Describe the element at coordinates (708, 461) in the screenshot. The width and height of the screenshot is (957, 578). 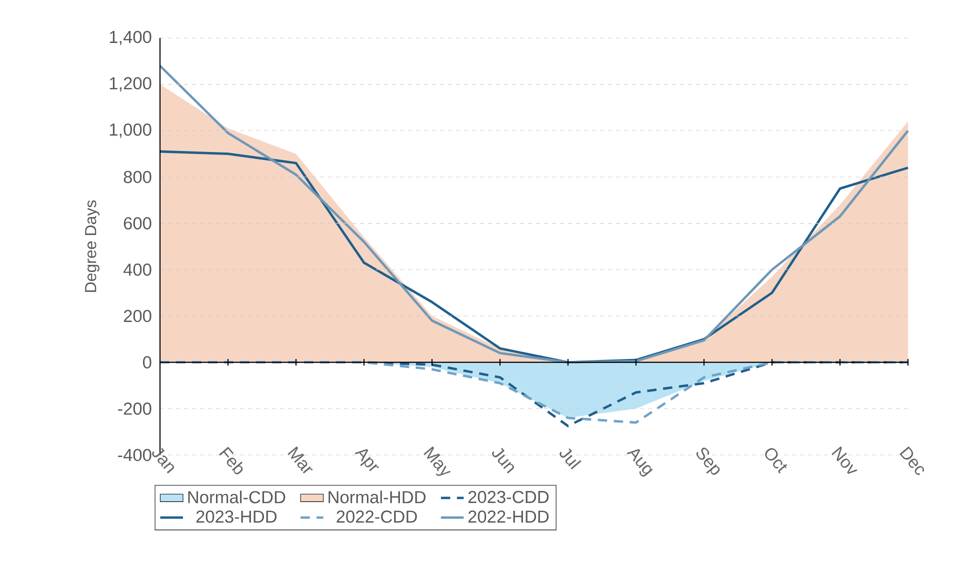
I see `x-tick-label: Sep` at that location.